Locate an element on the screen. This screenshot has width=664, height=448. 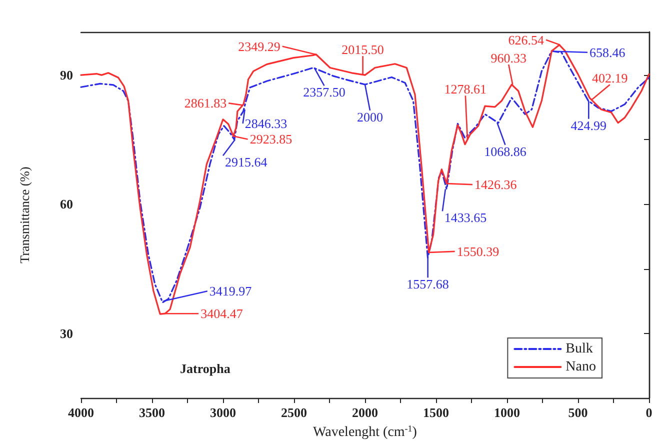
x-tick-label: 0 is located at coordinates (649, 412).